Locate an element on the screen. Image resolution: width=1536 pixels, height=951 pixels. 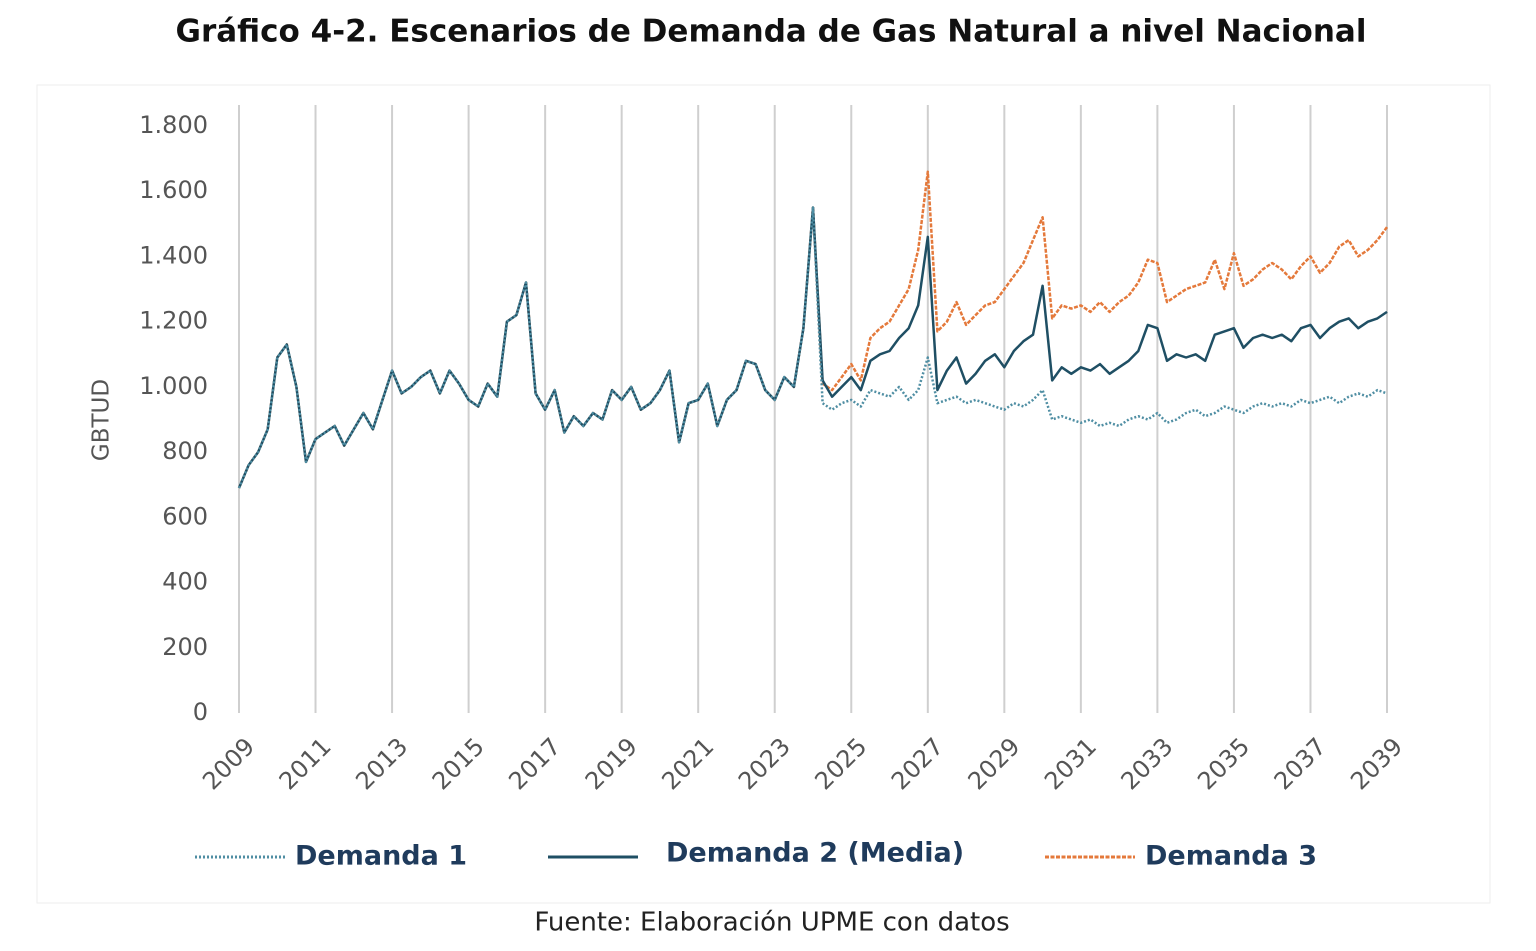
y-tick-label: 0 is located at coordinates (200, 712).